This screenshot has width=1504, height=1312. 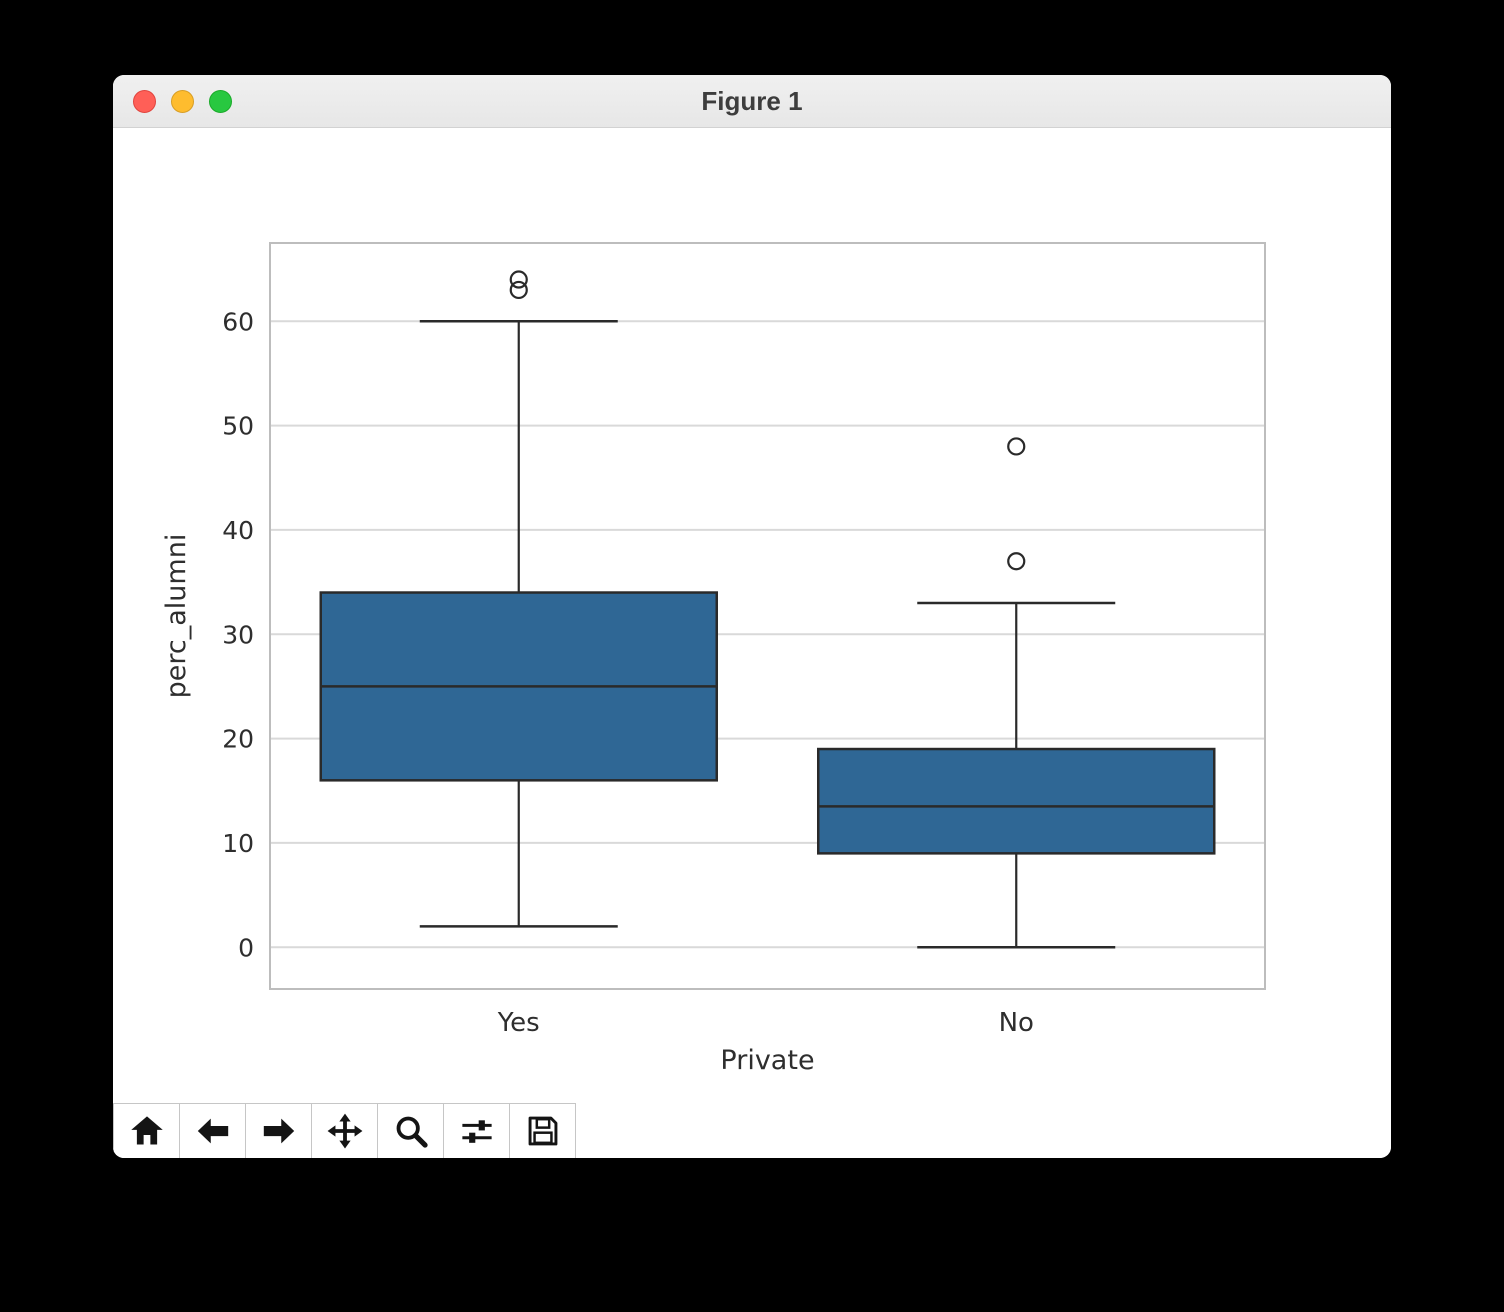 I want to click on toolbar-save-button, so click(x=542, y=1130).